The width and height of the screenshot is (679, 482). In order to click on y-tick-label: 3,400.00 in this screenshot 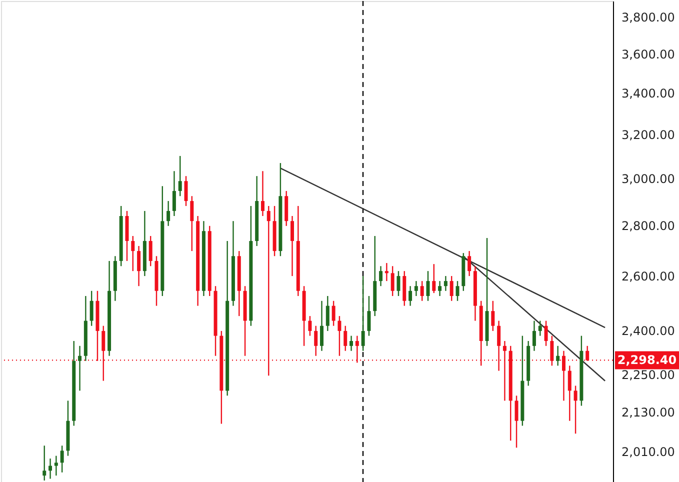, I will do `click(648, 93)`.